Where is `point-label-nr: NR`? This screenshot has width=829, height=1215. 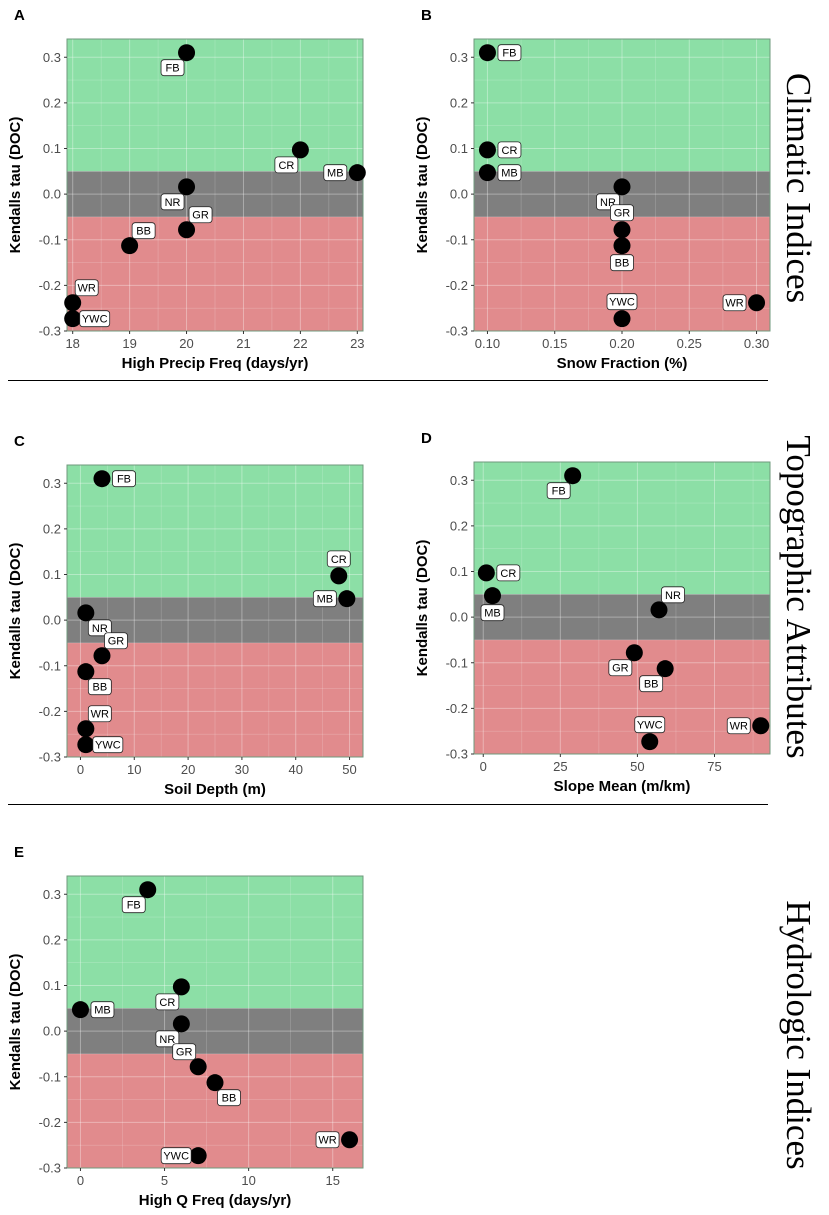
point-label-nr: NR is located at coordinates (100, 629).